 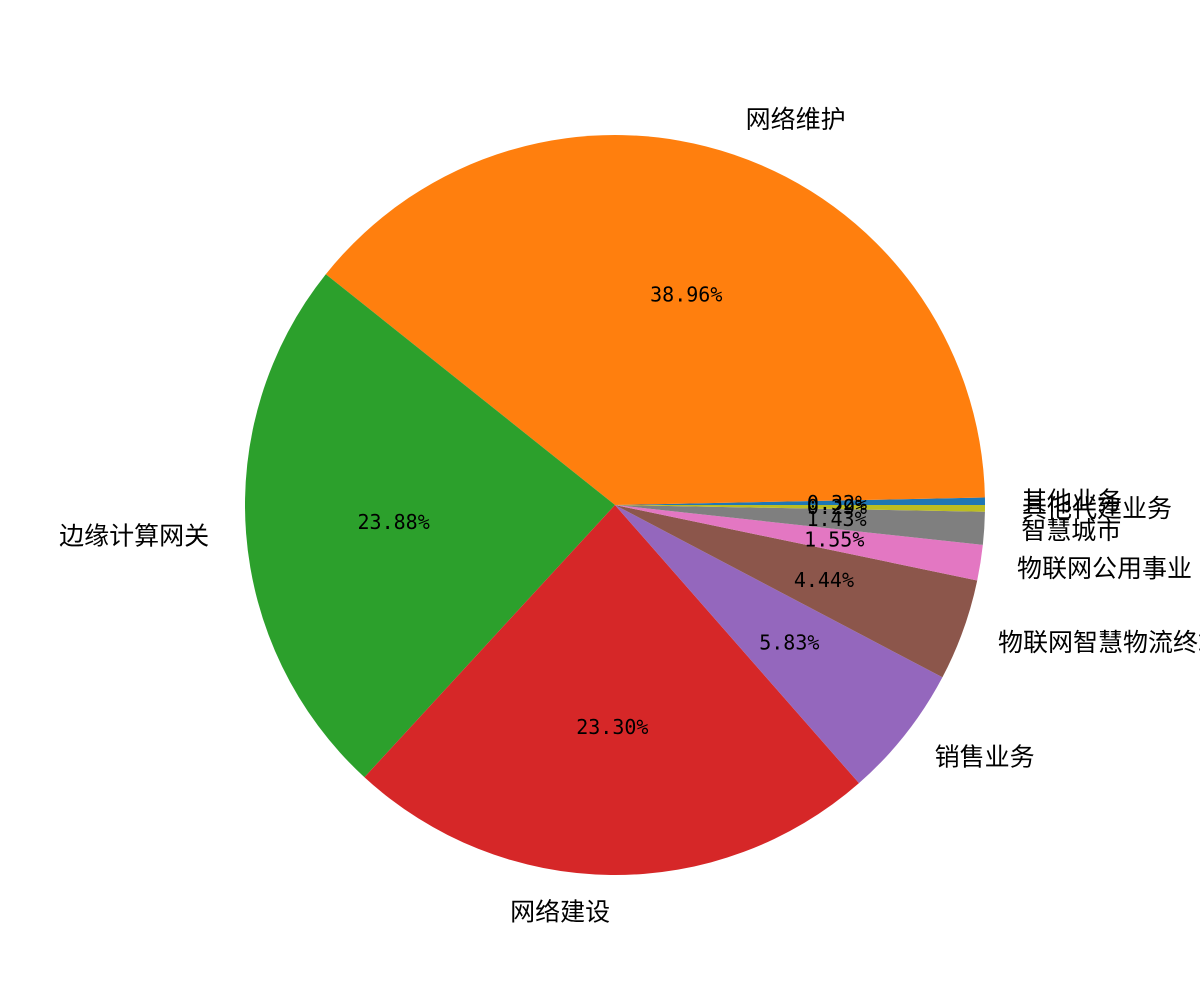 What do you see at coordinates (134, 536) in the screenshot?
I see `slice-category-label: 边缘计算网关` at bounding box center [134, 536].